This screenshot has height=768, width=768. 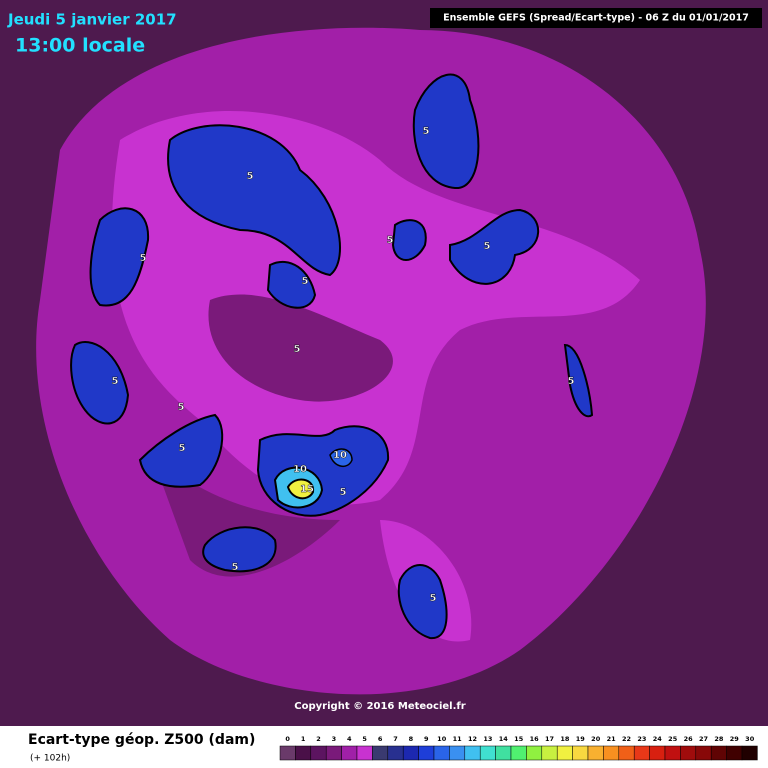 I want to click on contour-label: 15, so click(x=307, y=489).